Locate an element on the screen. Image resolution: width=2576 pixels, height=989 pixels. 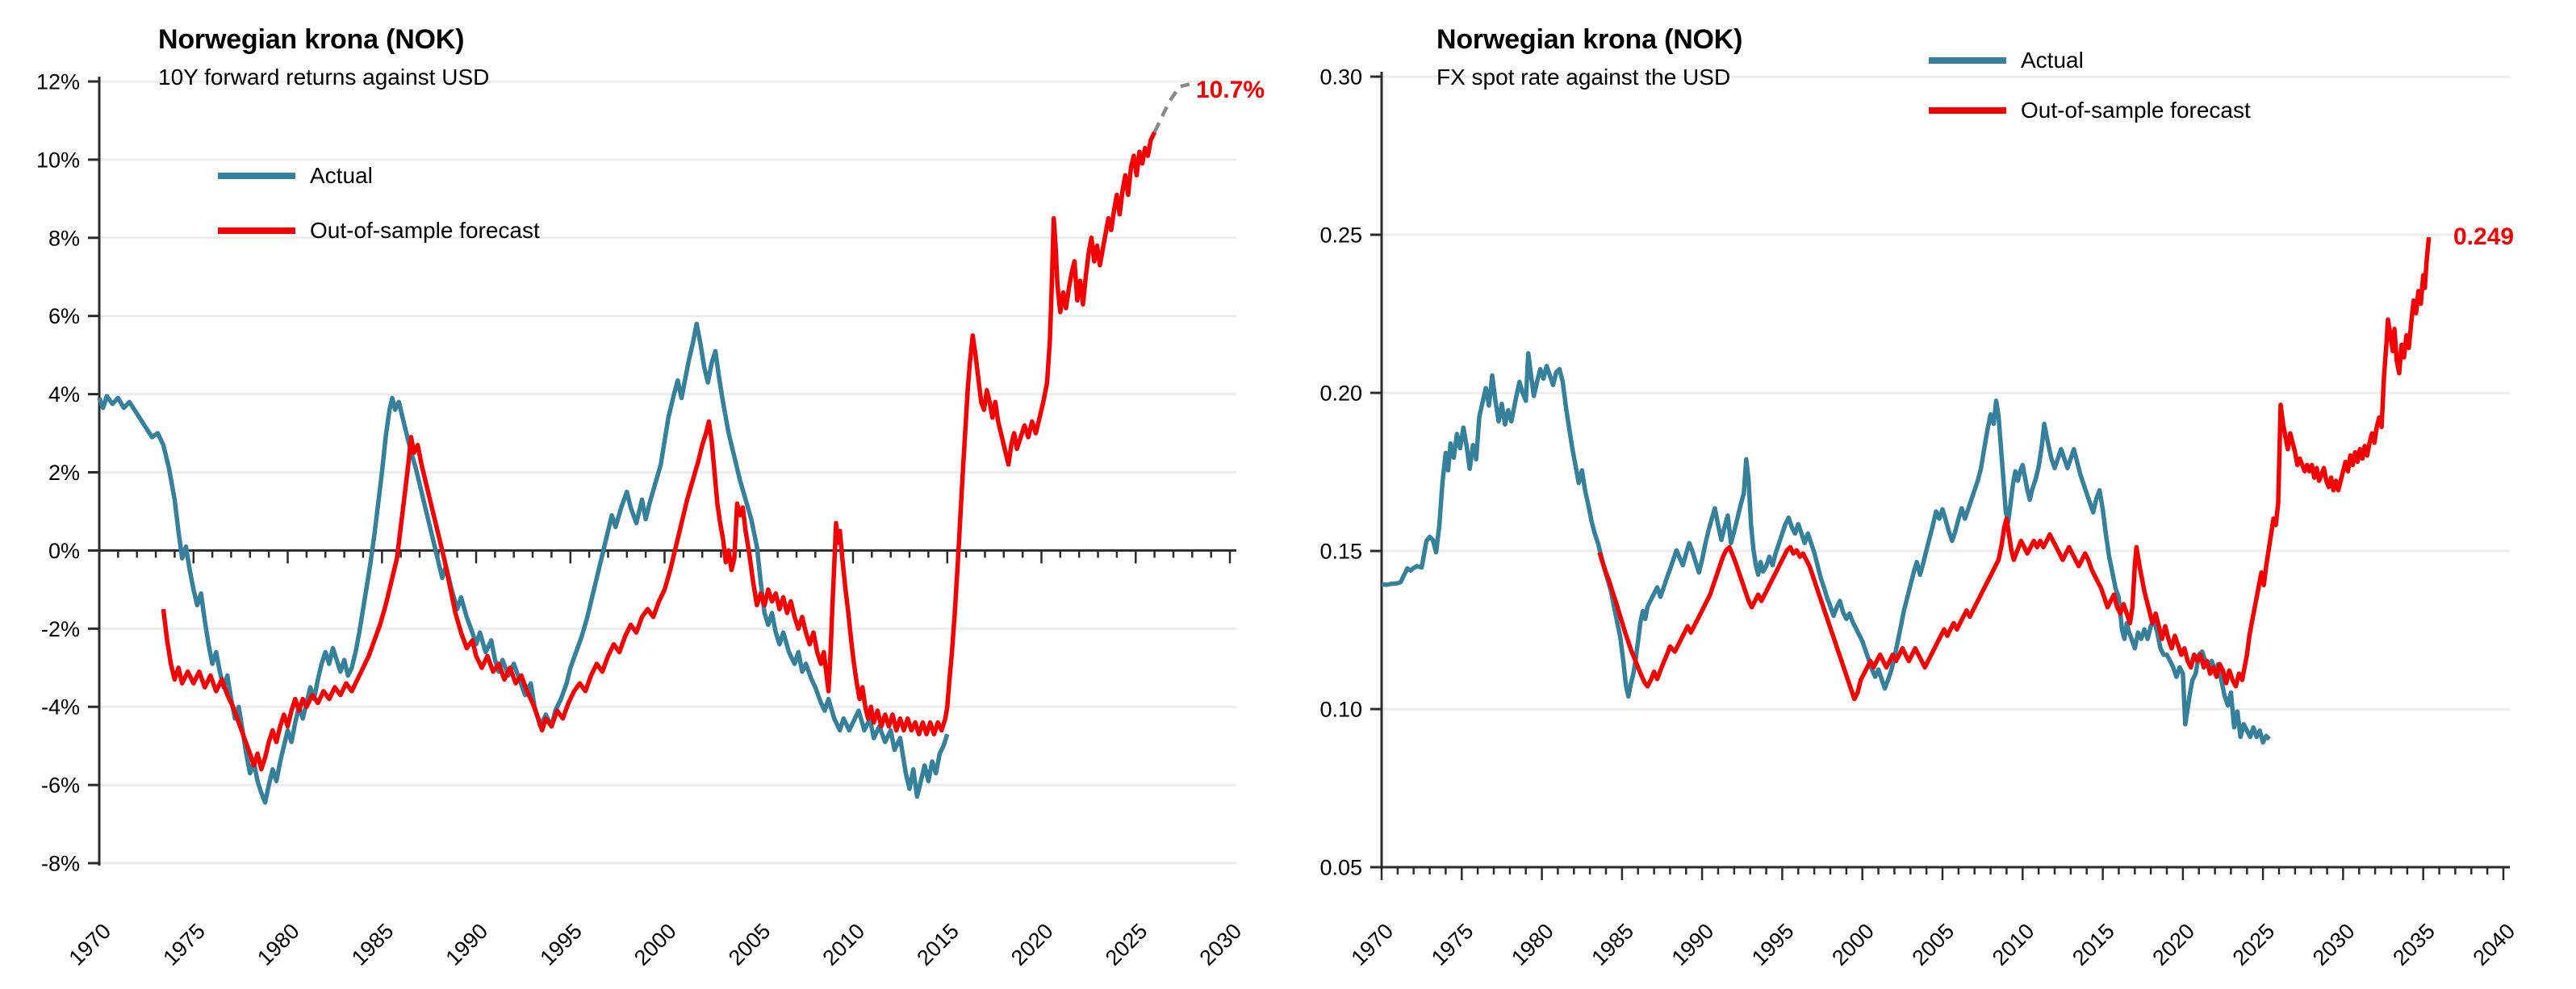
actual-line is located at coordinates (1826, 548).